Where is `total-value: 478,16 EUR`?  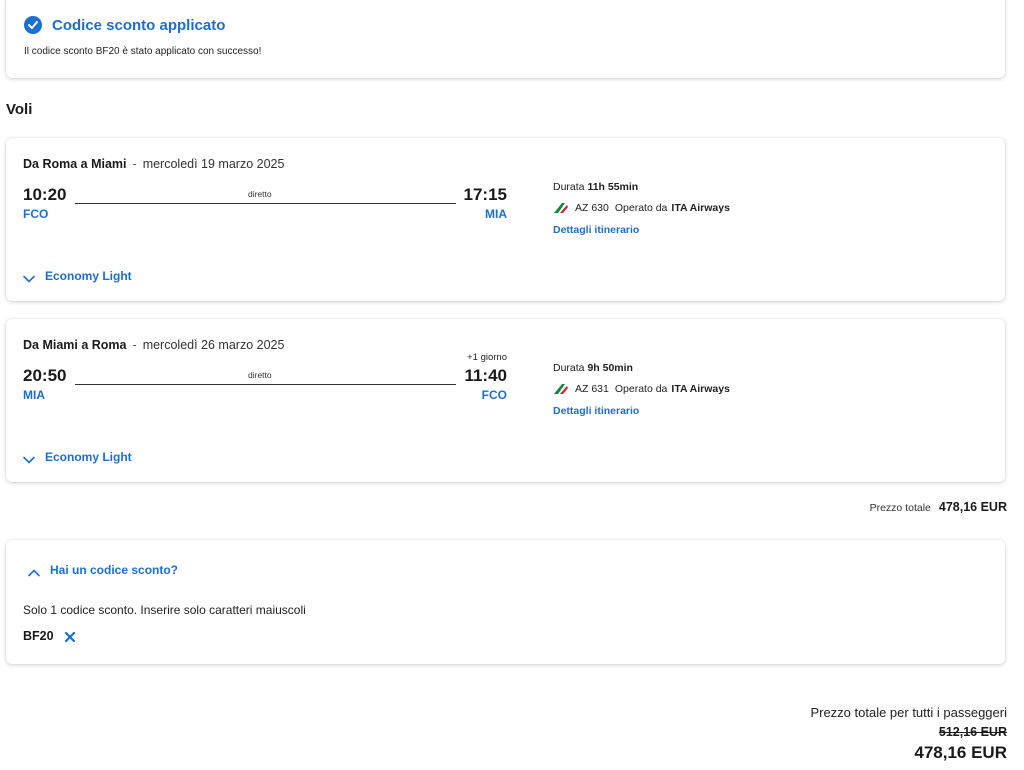
total-value: 478,16 EUR is located at coordinates (972, 507).